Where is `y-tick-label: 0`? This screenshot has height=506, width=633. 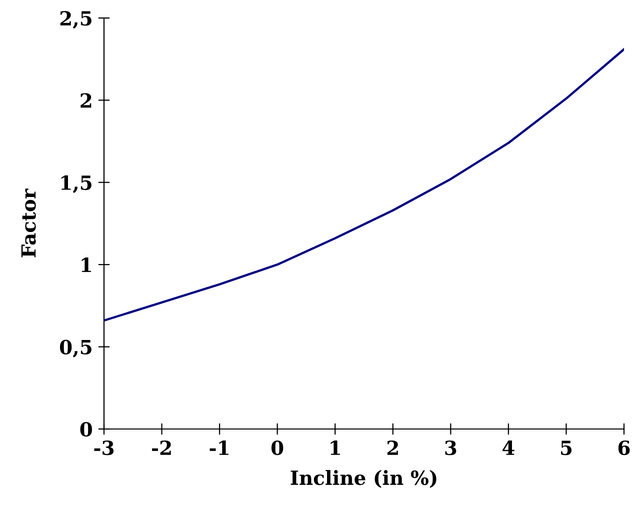
y-tick-label: 0 is located at coordinates (86, 429).